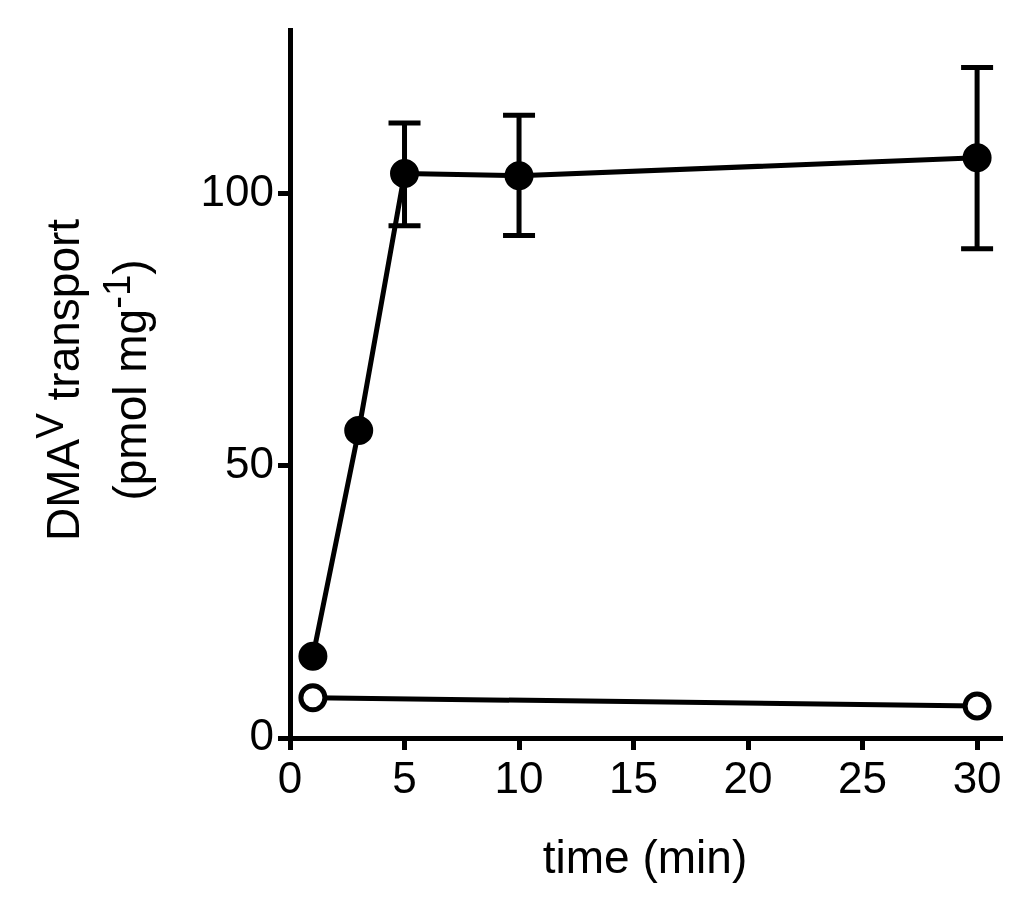  Describe the element at coordinates (249, 462) in the screenshot. I see `y-tick-label: 50` at that location.